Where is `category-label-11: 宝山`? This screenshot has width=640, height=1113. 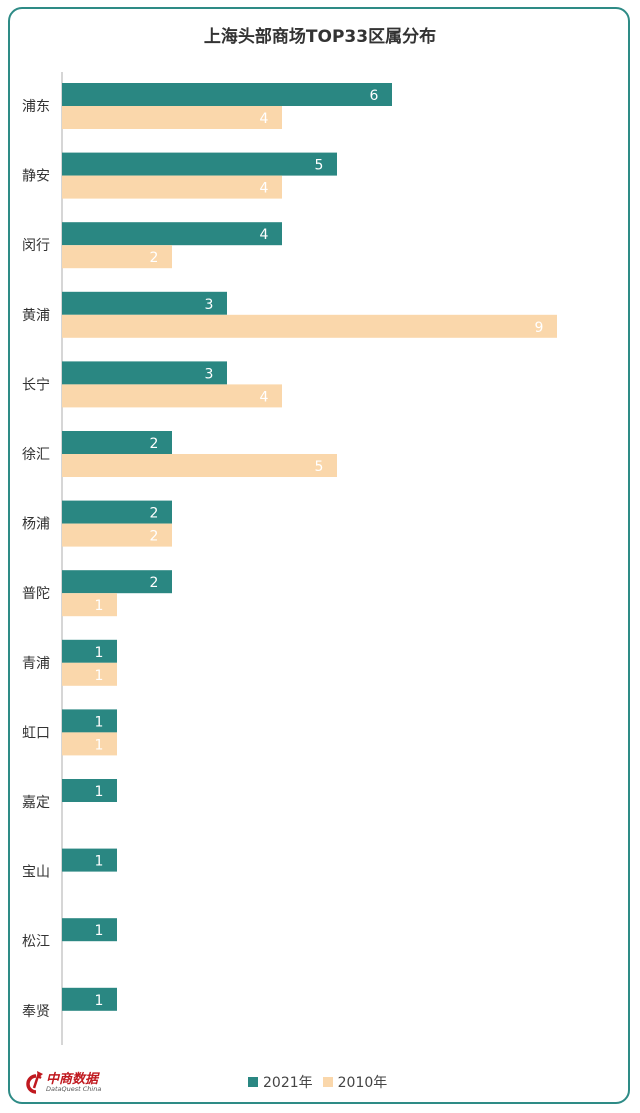 category-label-11: 宝山 is located at coordinates (36, 873).